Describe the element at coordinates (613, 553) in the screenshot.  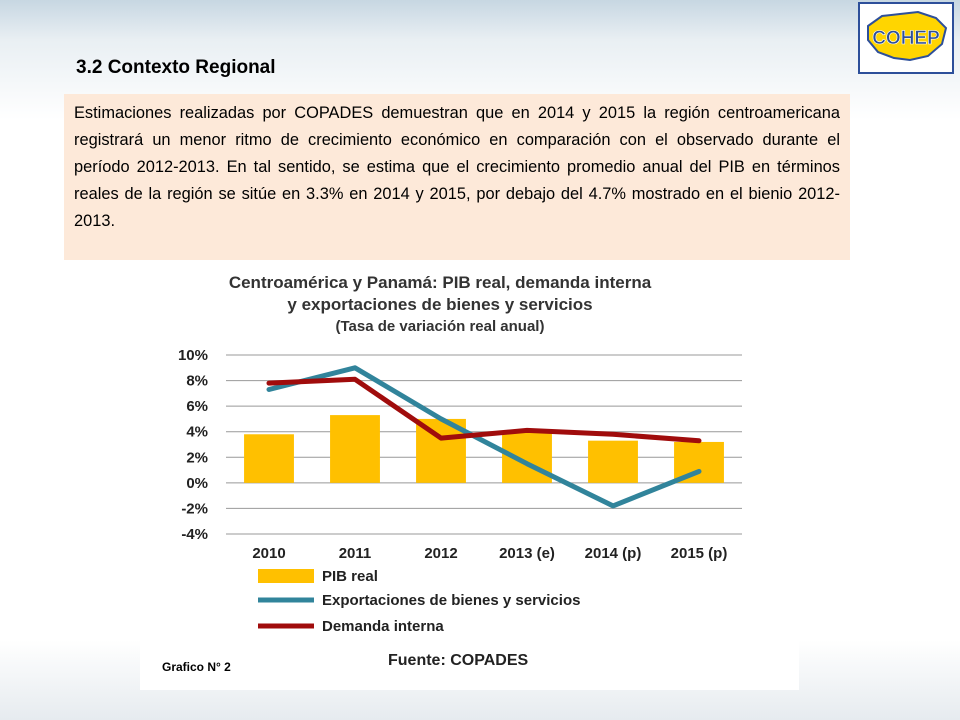
I see `x-tick-label: 2014 (p)` at that location.